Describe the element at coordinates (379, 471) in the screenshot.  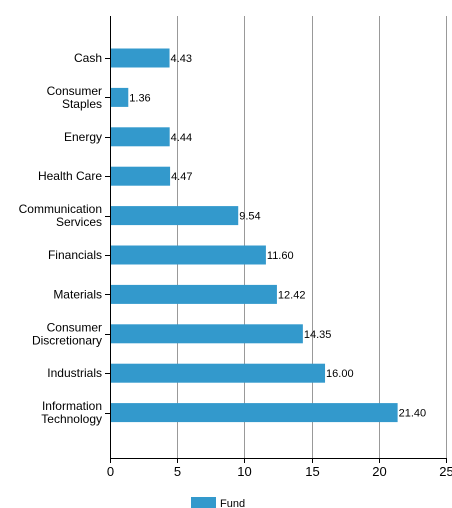
I see `x-tick-label: 20` at that location.